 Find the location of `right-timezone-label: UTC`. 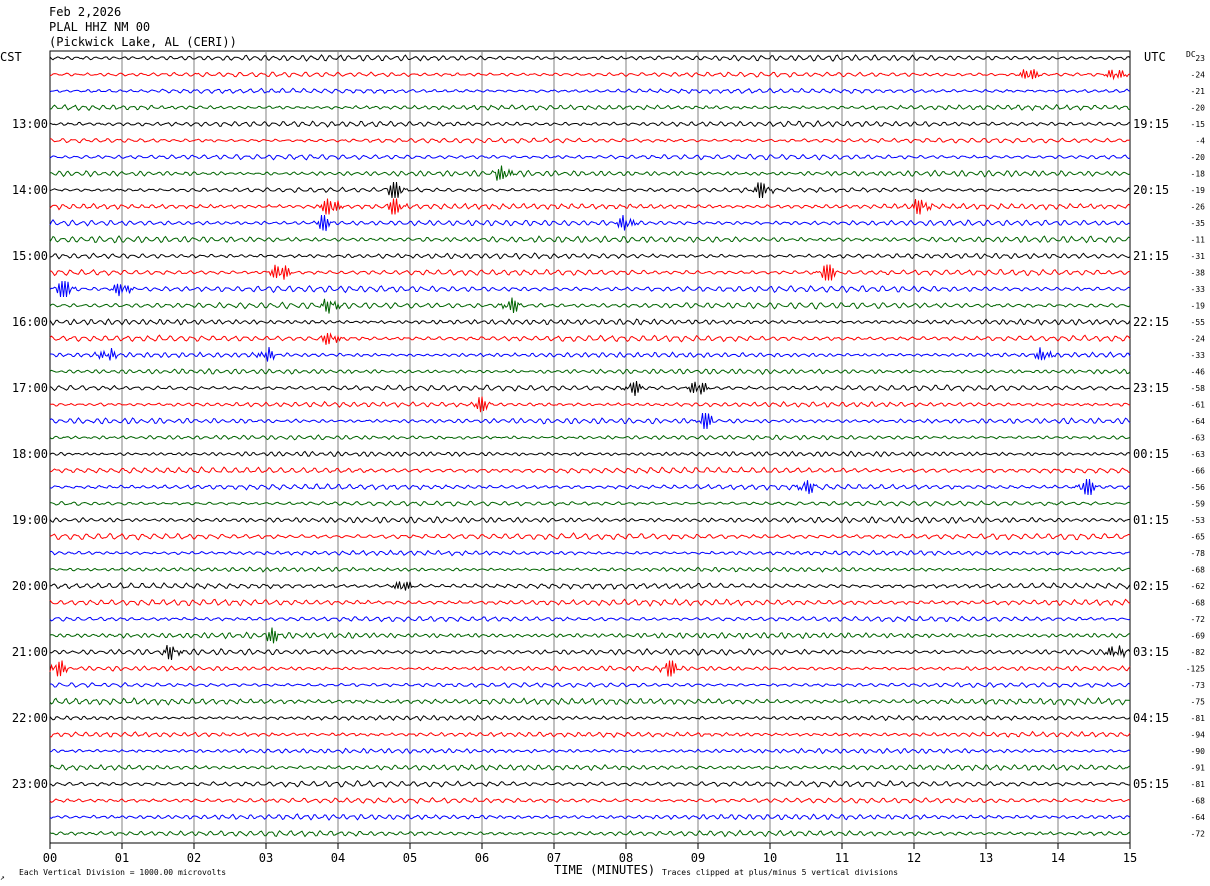

right-timezone-label: UTC is located at coordinates (1155, 57).